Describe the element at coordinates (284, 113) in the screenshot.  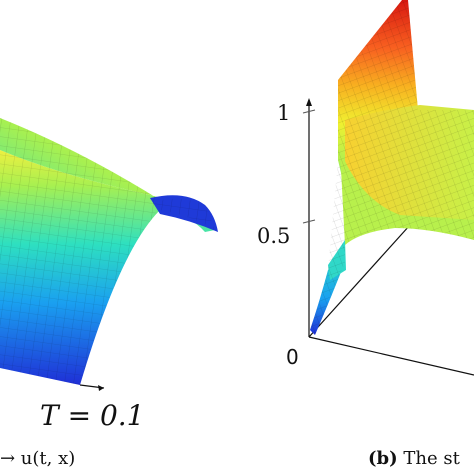
I see `z-tick-label-1: 1` at that location.